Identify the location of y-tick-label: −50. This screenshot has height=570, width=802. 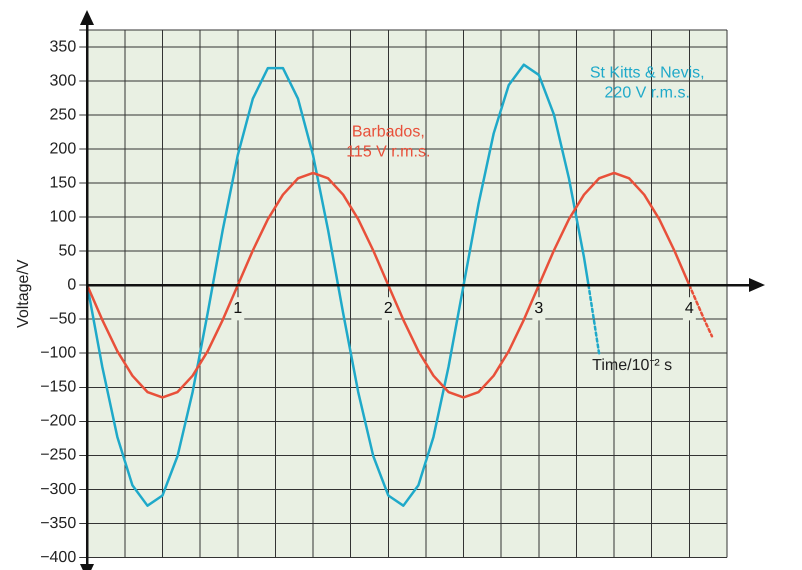
(62, 319).